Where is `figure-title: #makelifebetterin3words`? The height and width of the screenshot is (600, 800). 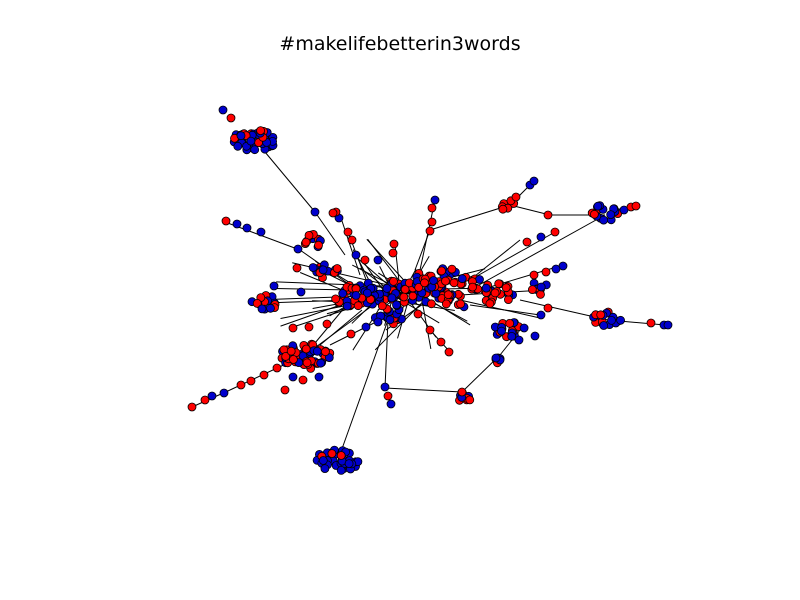 figure-title: #makelifebetterin3words is located at coordinates (400, 44).